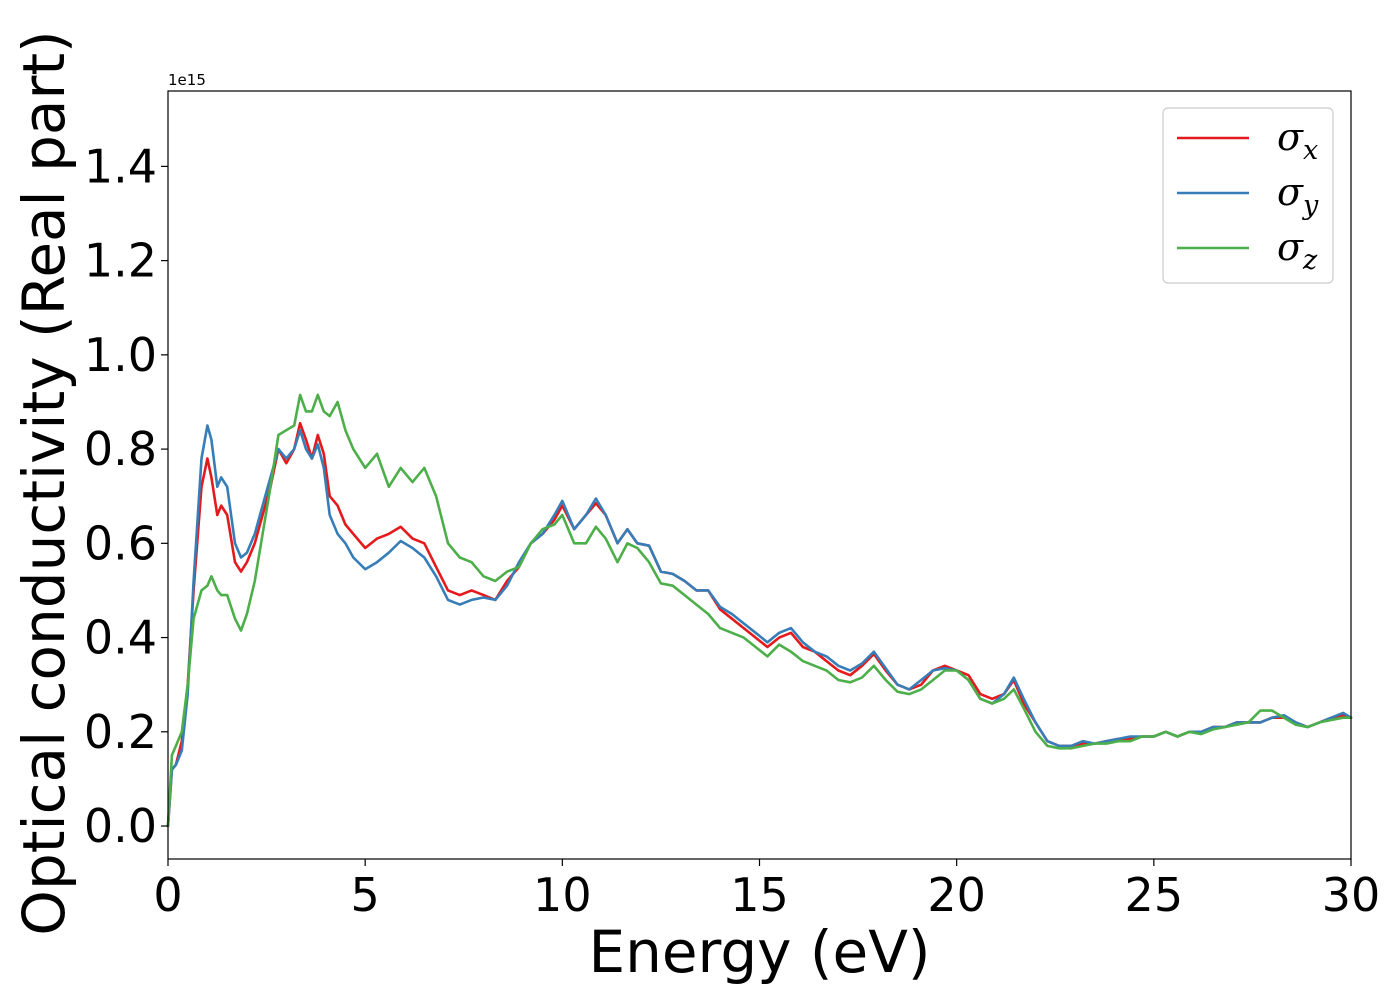 The image size is (1400, 1000). Describe the element at coordinates (167, 895) in the screenshot. I see `x-tick-label: 0` at that location.